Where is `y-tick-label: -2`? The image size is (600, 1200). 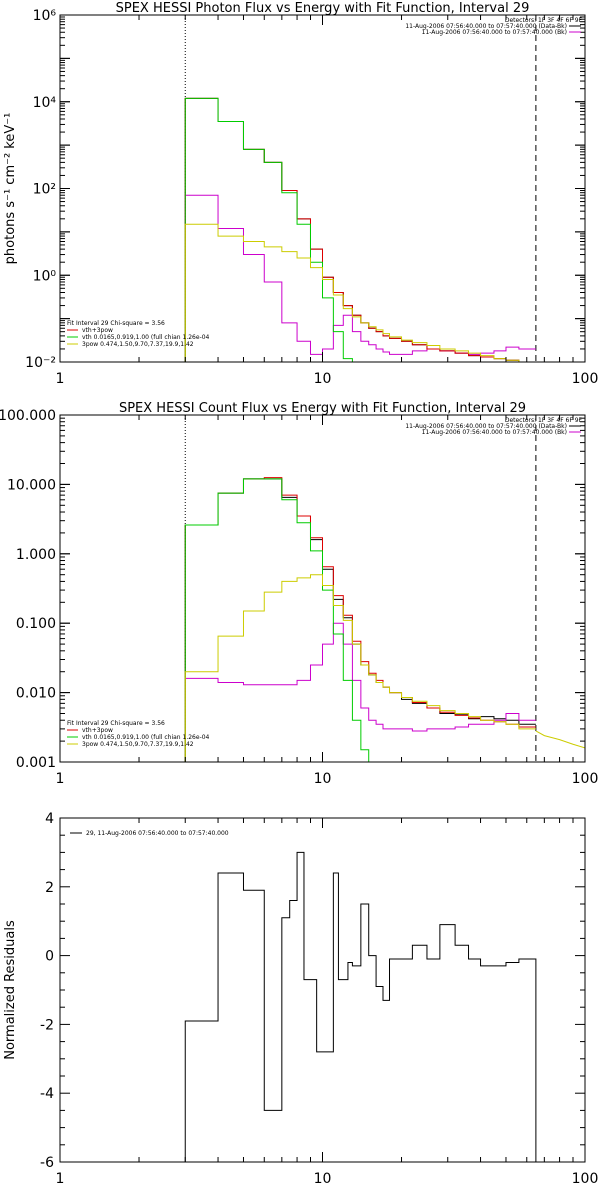 y-tick-label: -2 is located at coordinates (47, 1025).